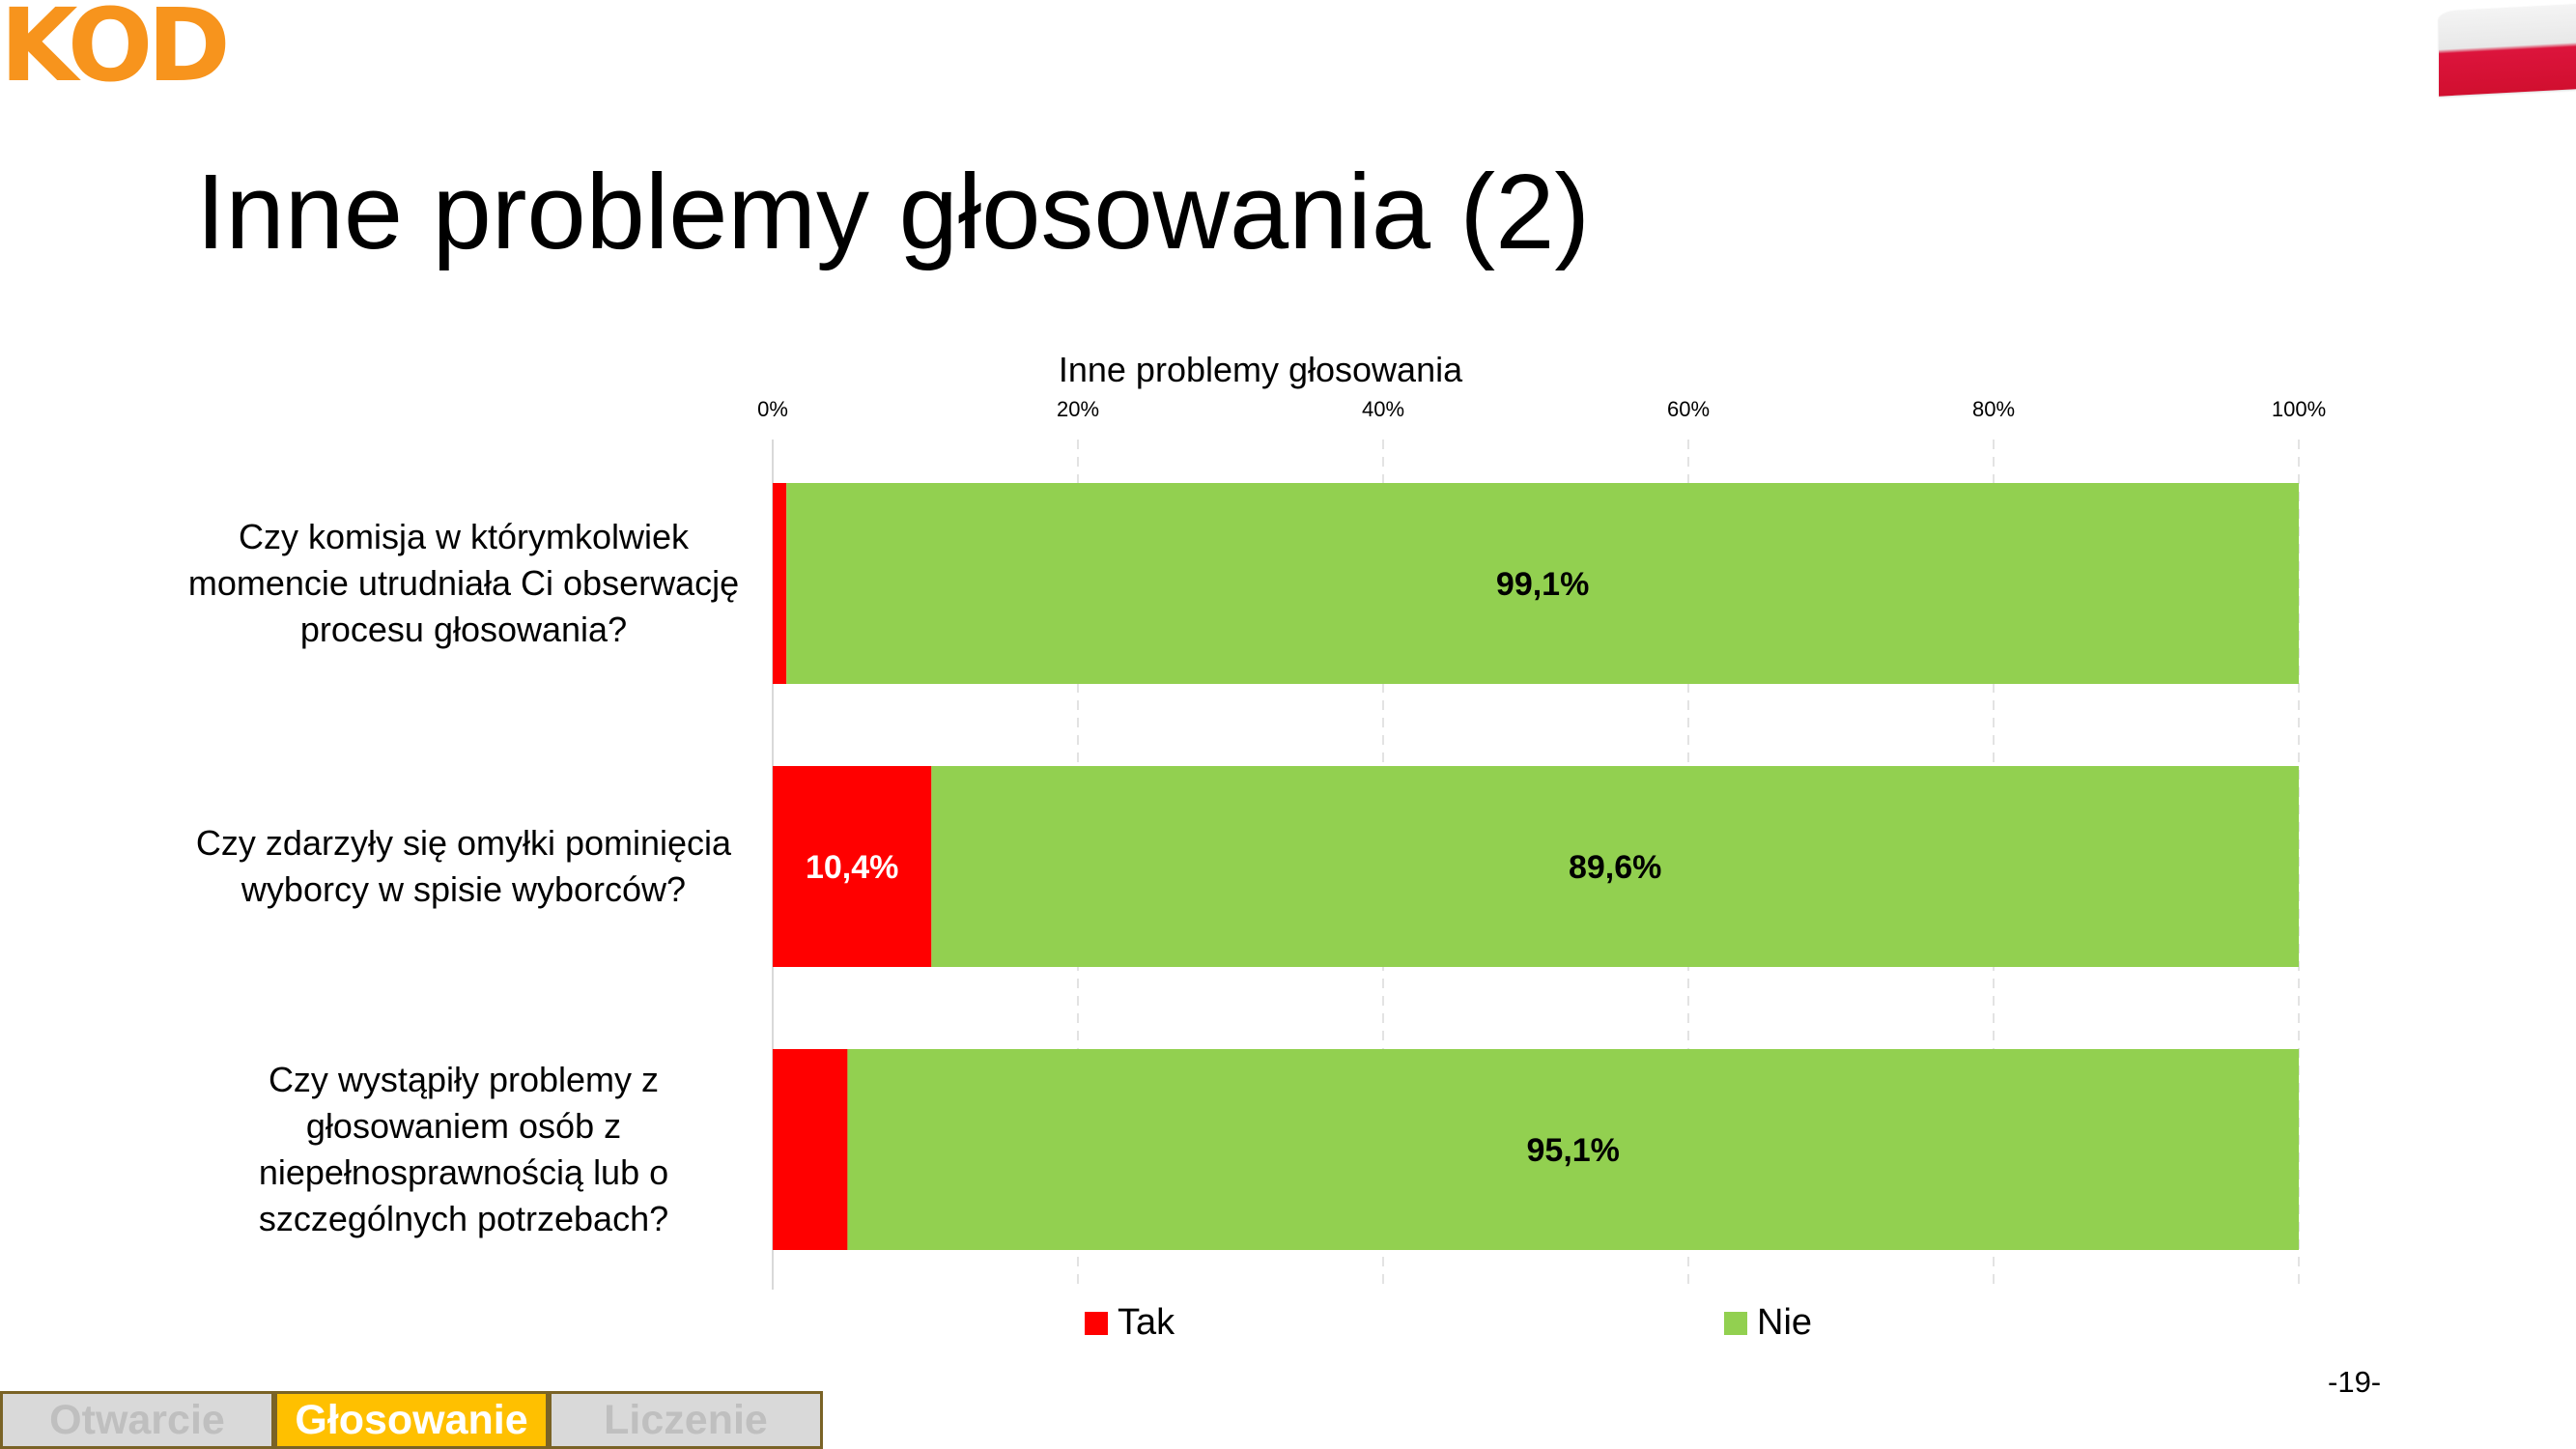 The width and height of the screenshot is (2576, 1449). I want to click on legend-label-tak: Tak, so click(1146, 1322).